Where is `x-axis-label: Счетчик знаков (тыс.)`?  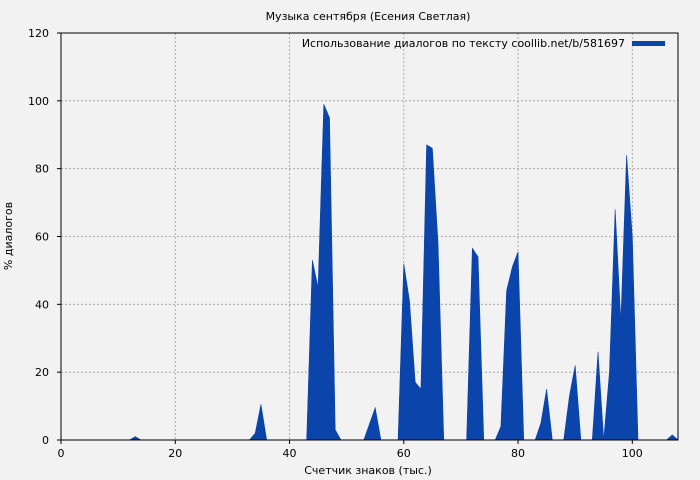
x-axis-label: Счетчик знаков (тыс.) is located at coordinates (368, 470).